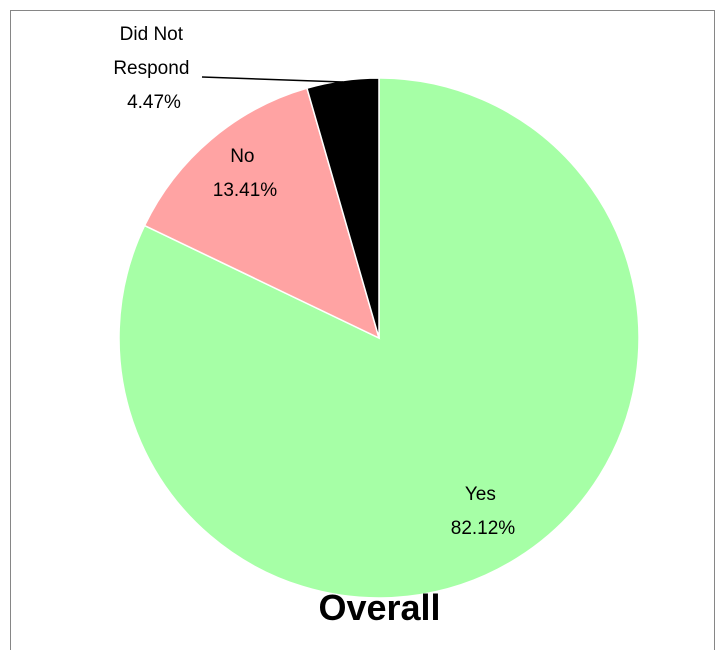  I want to click on data-label-no-value: 13.41%, so click(245, 190).